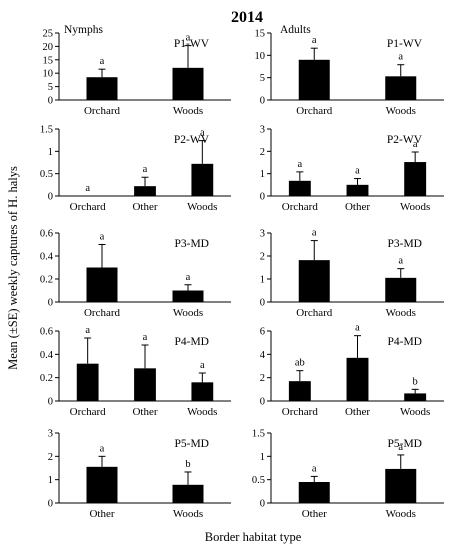 This screenshot has height=550, width=470. I want to click on panel-nymphs-p3-md: 0 0.2 0.4 0.6 P3-MD Orchard a Woods a, so click(135, 274).